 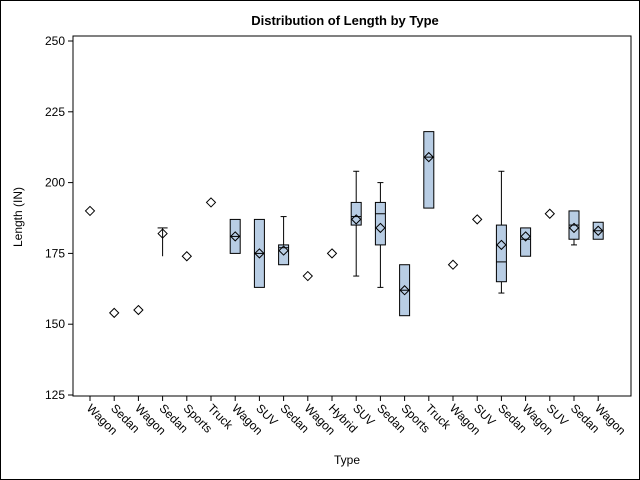 I want to click on y-tick-label: 250, so click(x=55, y=41).